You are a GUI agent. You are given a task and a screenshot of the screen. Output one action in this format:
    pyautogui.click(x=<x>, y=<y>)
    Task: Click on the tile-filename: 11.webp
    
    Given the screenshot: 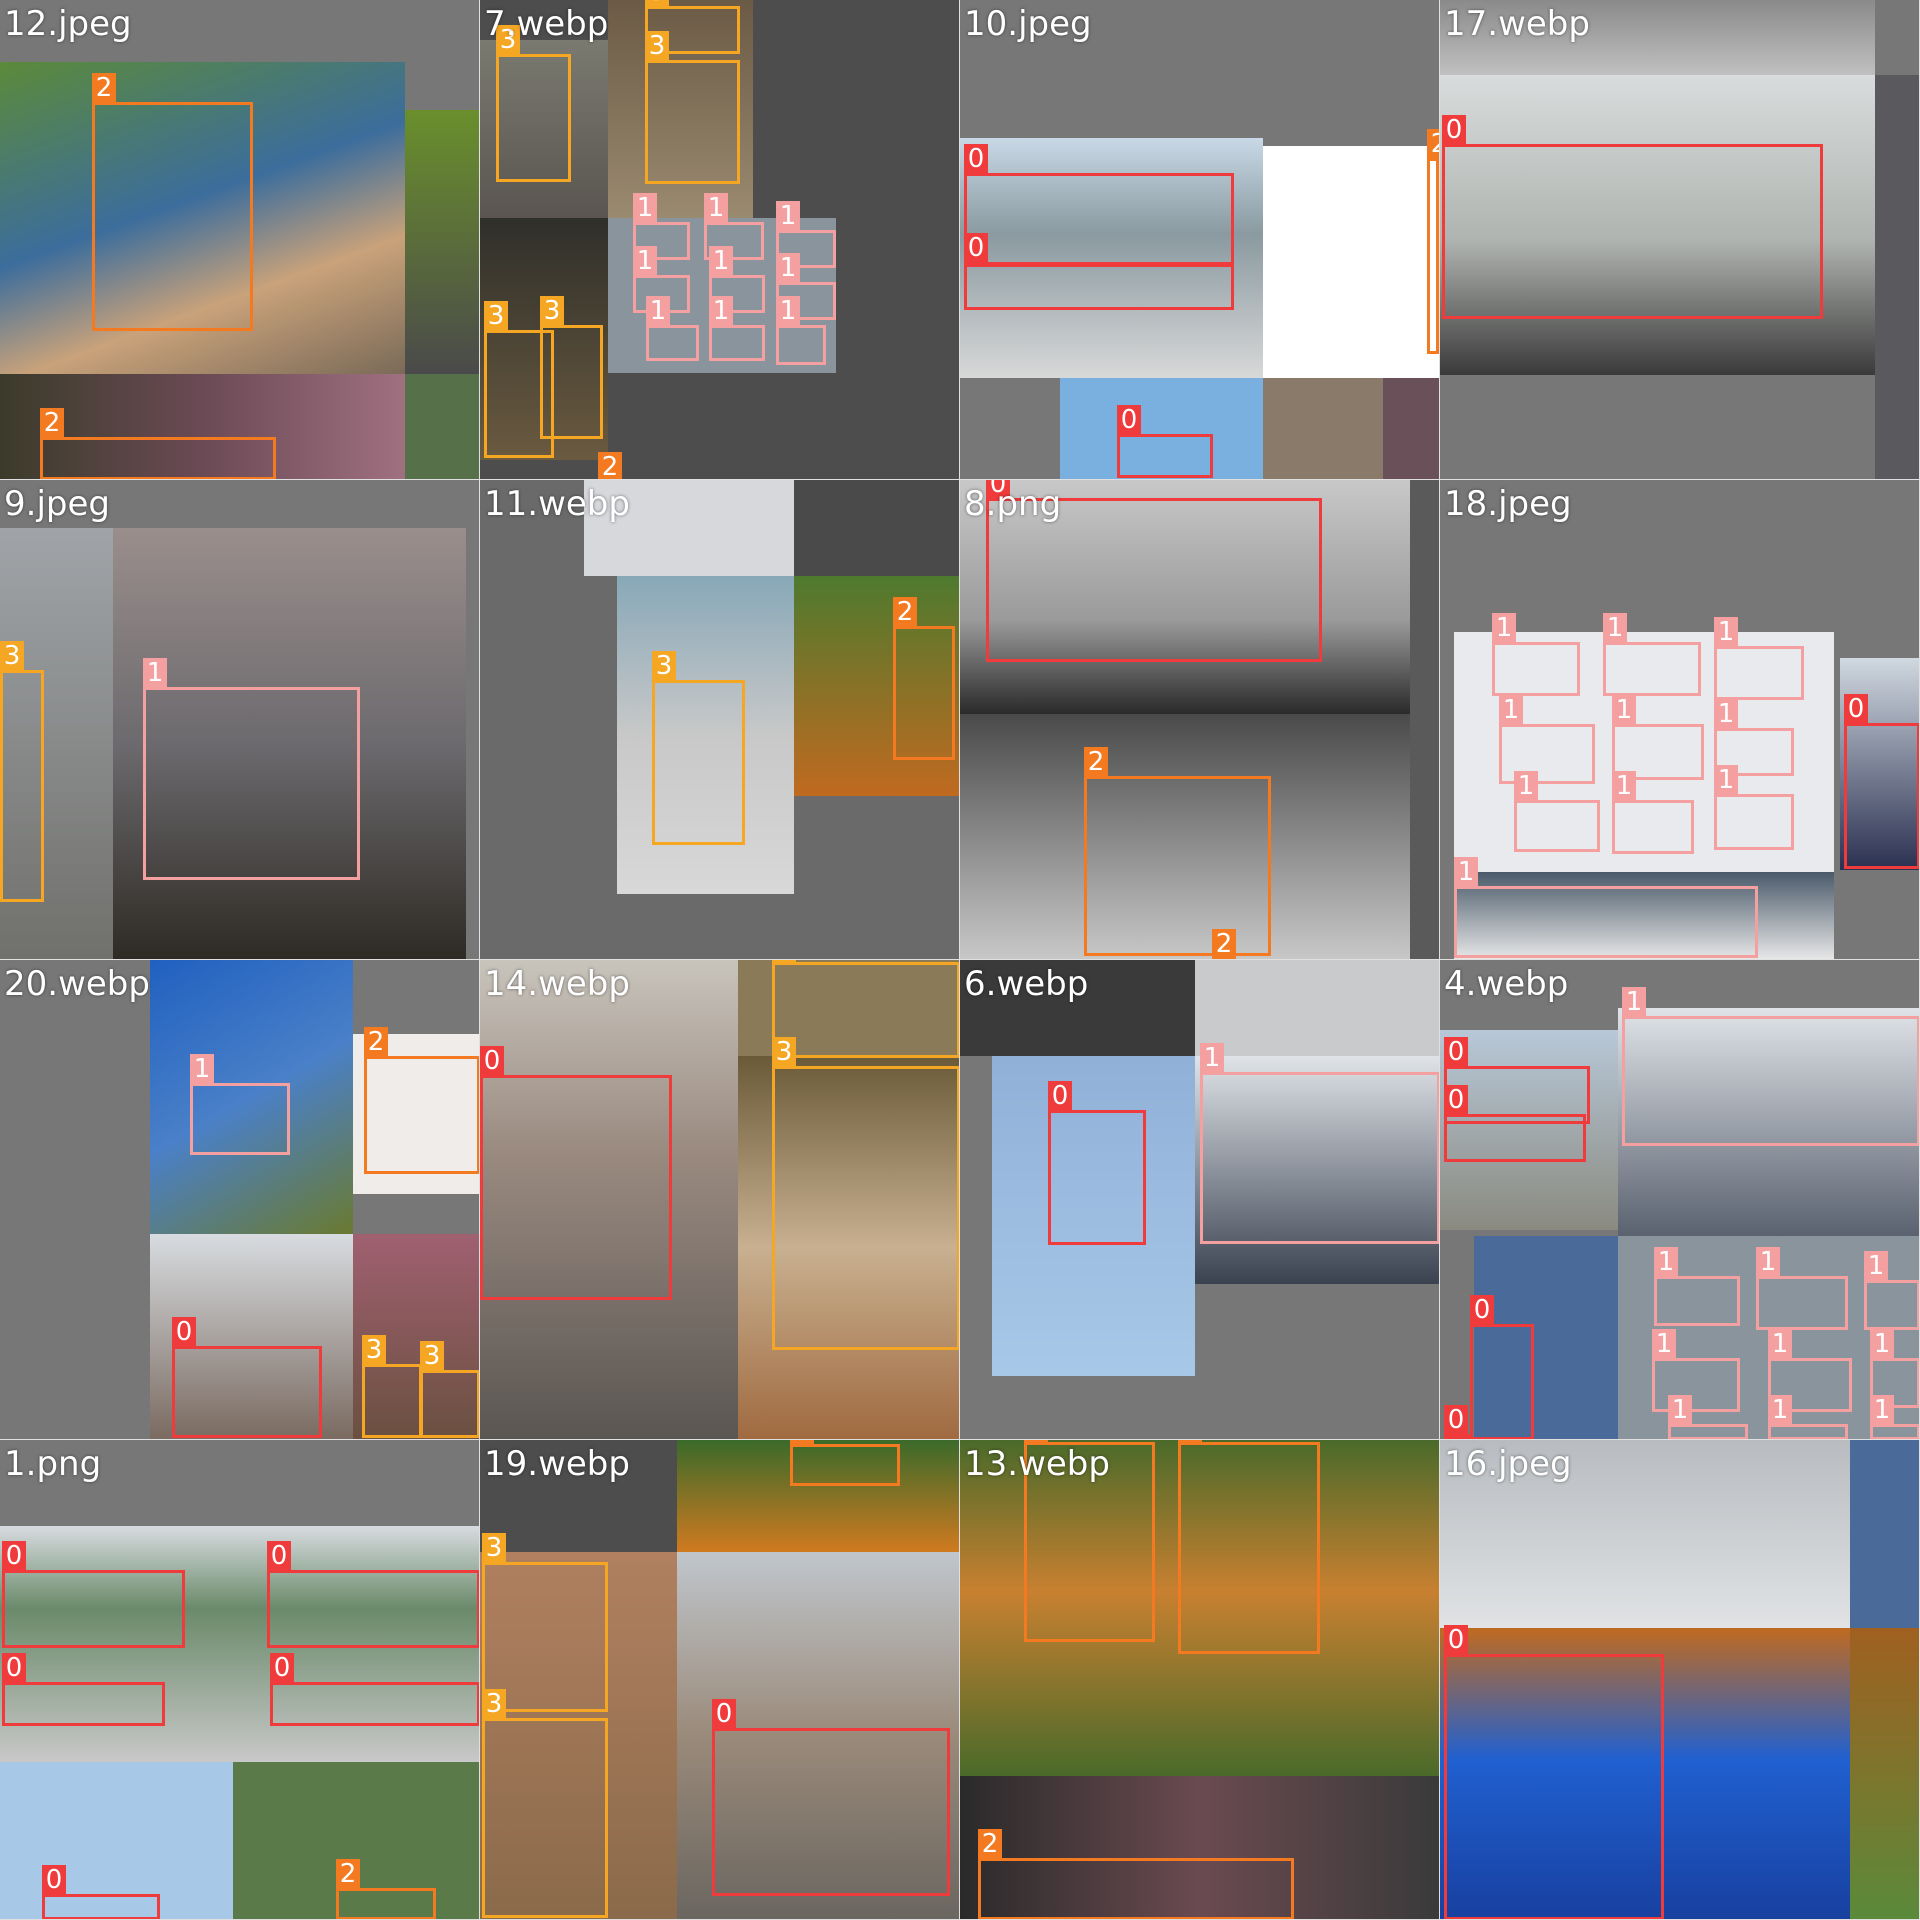 What is the action you would take?
    pyautogui.click(x=557, y=504)
    